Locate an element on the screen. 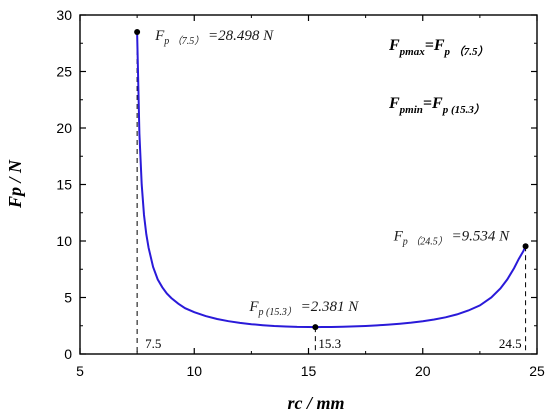  foot-label: 15.3 is located at coordinates (329, 343).